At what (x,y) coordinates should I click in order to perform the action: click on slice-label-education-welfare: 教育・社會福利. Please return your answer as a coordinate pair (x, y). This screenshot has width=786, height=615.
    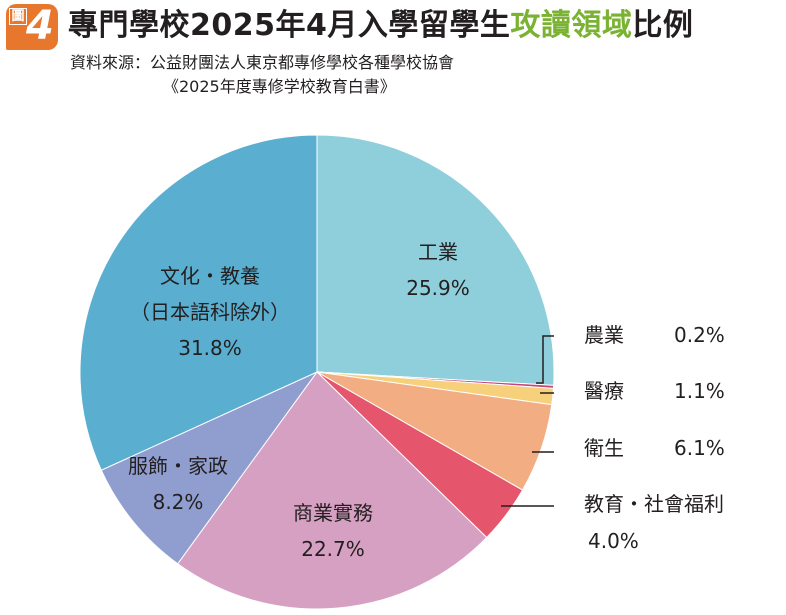
    Looking at the image, I should click on (654, 504).